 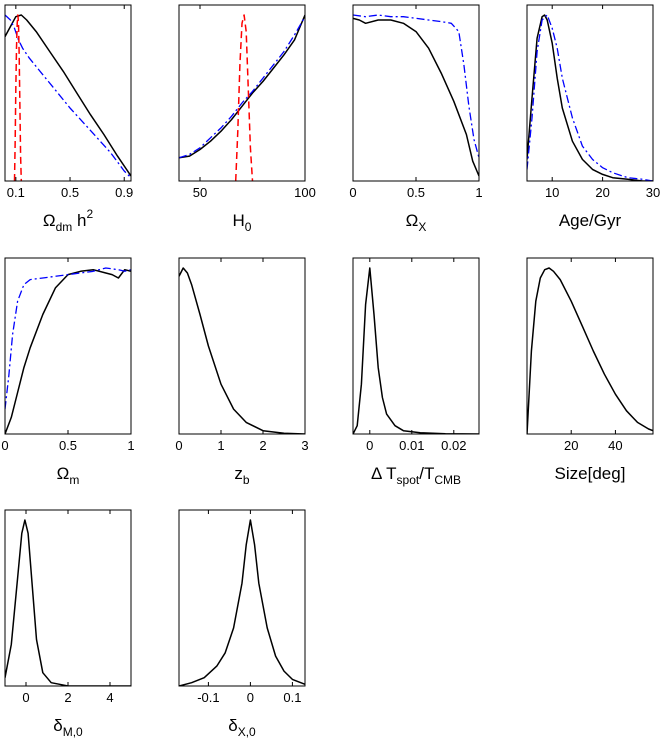 What do you see at coordinates (304, 445) in the screenshot?
I see `x-tick-label: 3` at bounding box center [304, 445].